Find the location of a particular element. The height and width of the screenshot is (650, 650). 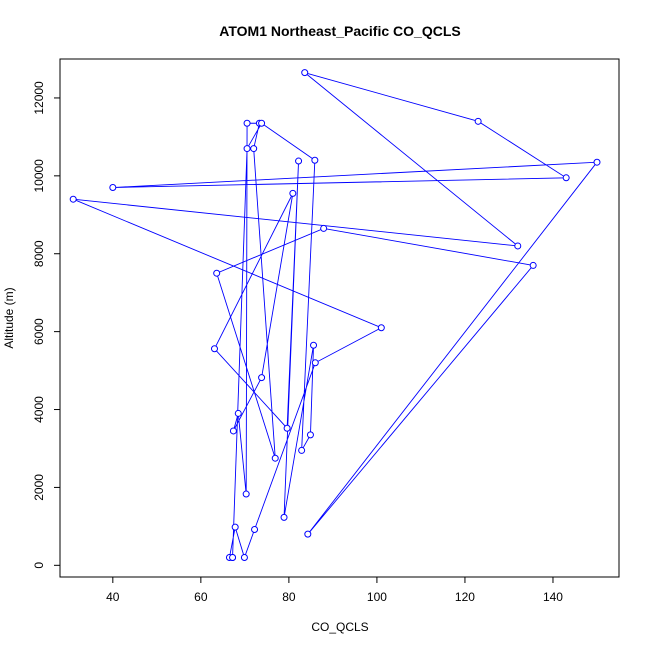

x-tick-label: 120 is located at coordinates (465, 597).